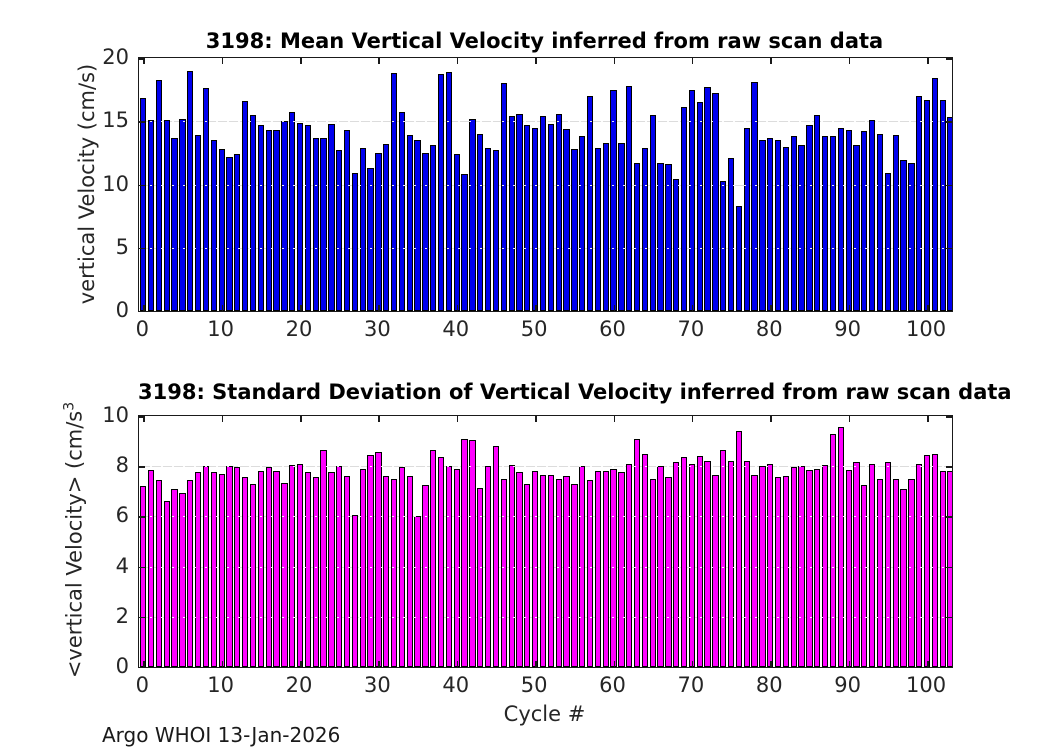  What do you see at coordinates (456, 329) in the screenshot?
I see `x-tick-label: 40` at bounding box center [456, 329].